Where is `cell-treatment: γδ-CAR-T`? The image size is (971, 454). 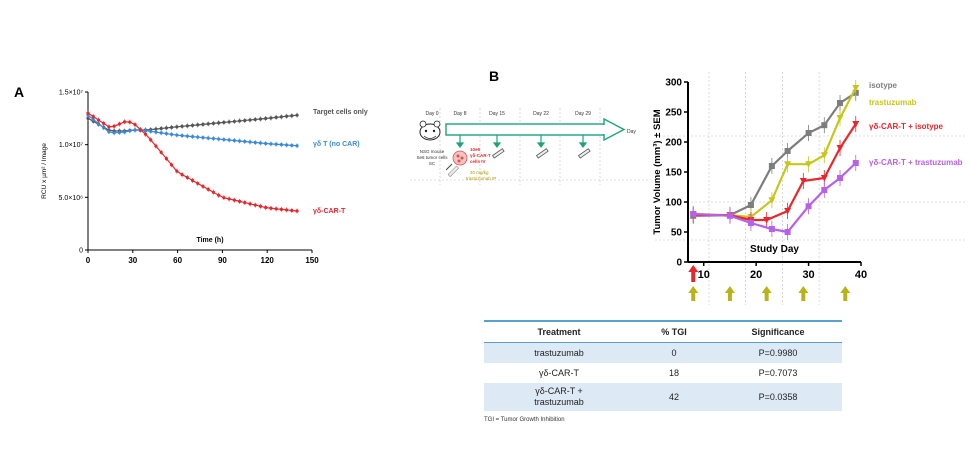 cell-treatment: γδ-CAR-T is located at coordinates (558, 373).